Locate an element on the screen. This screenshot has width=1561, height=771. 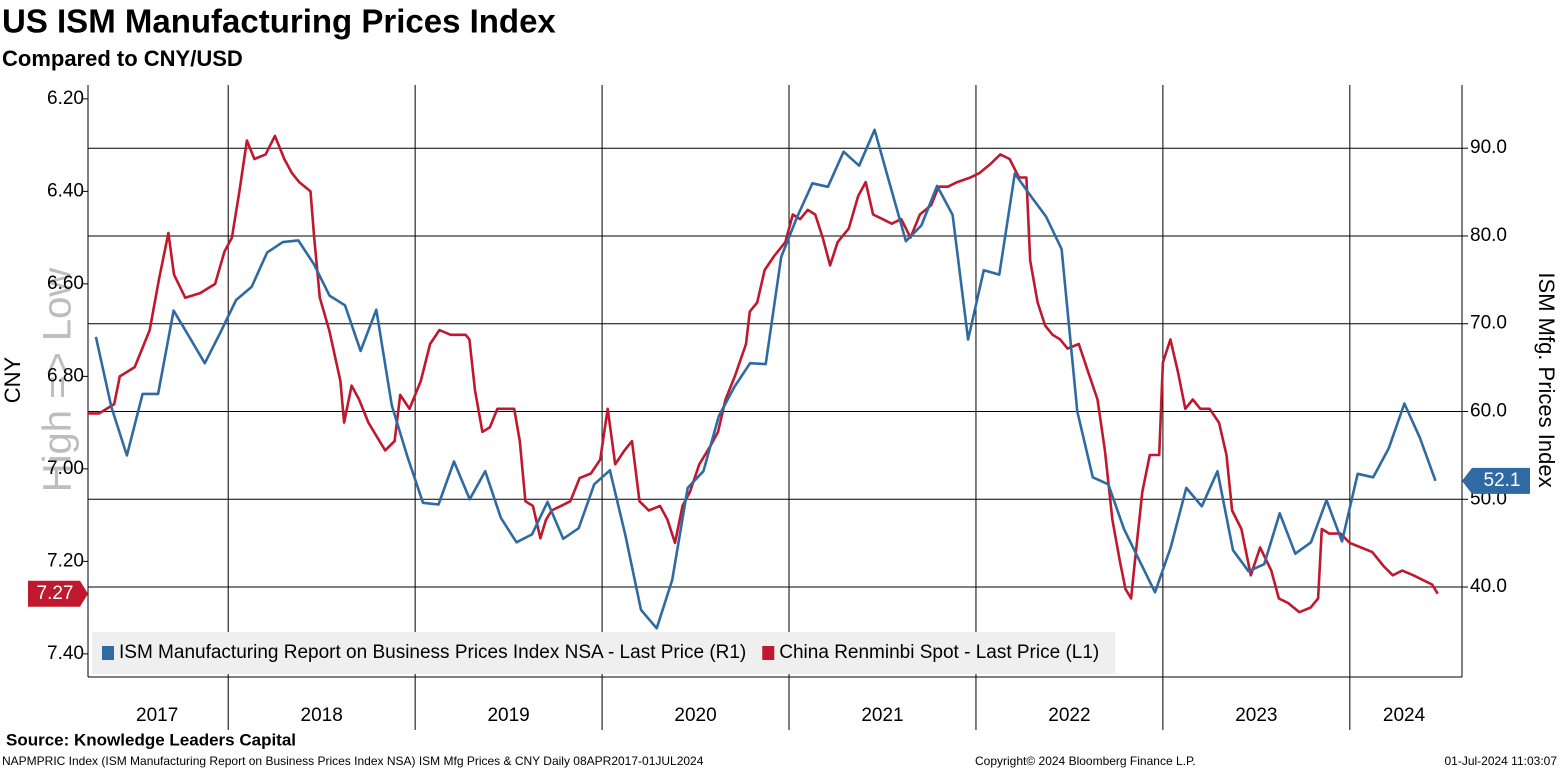
x-tick-label: 2017 is located at coordinates (157, 715).